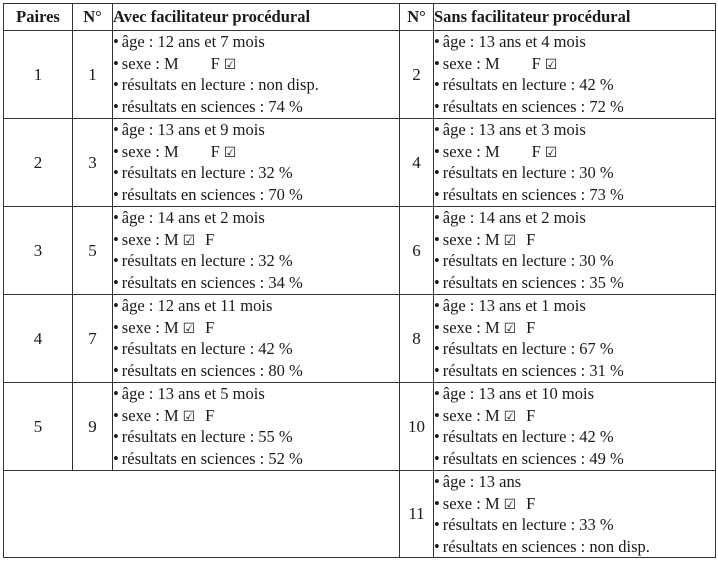 The height and width of the screenshot is (577, 718). Describe the element at coordinates (256, 17) in the screenshot. I see `header-avec-facilitateur: Avec facilitateur procédural` at that location.